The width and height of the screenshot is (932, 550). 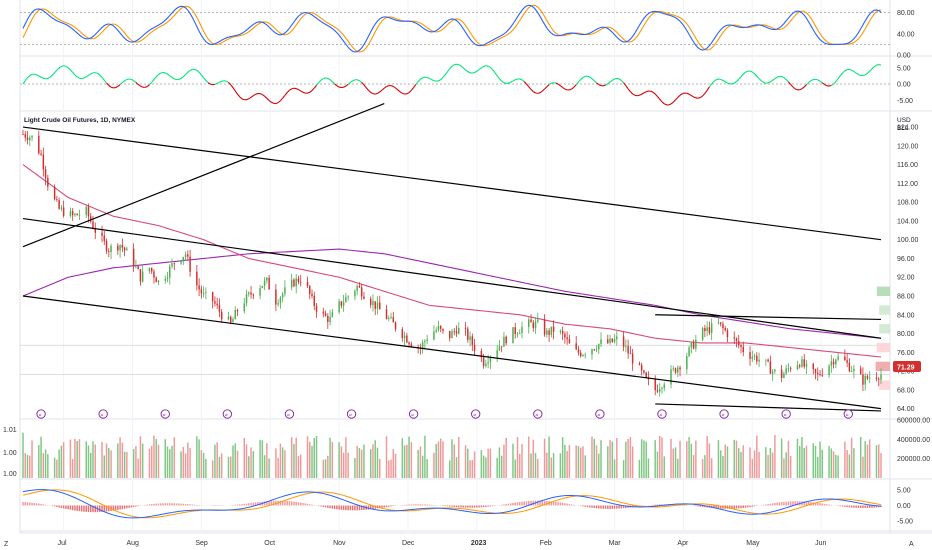 What do you see at coordinates (768, 407) in the screenshot?
I see `trendline` at bounding box center [768, 407].